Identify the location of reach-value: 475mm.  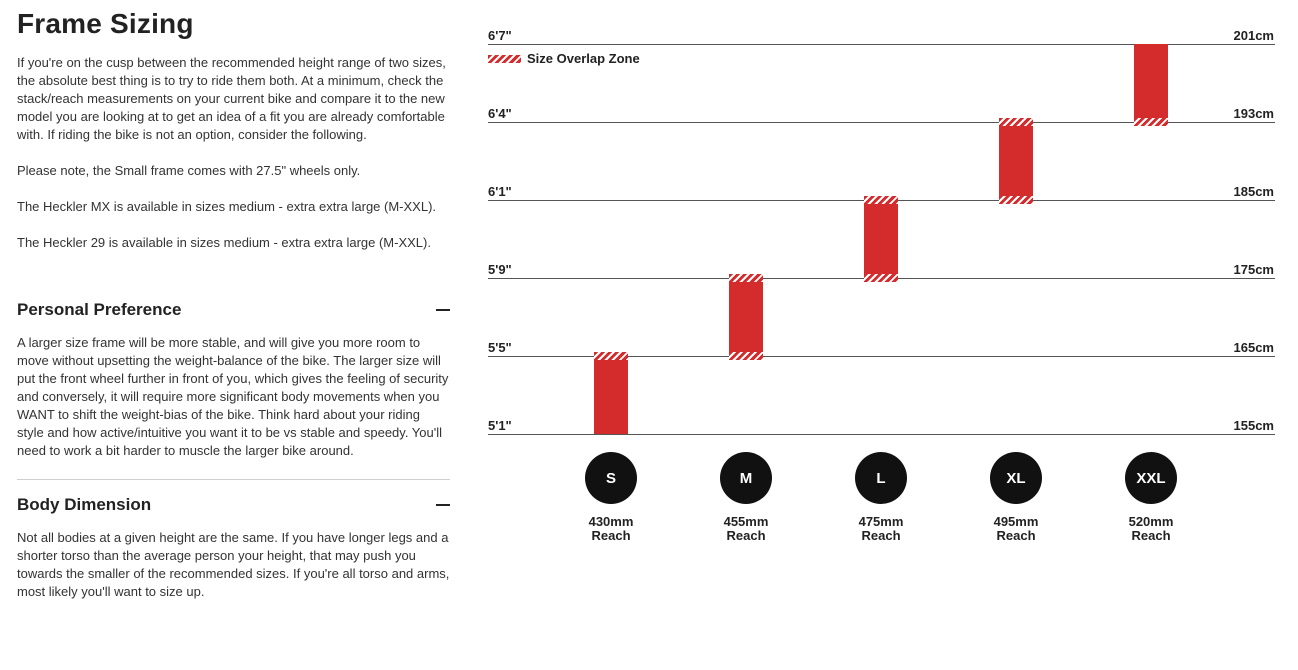
(881, 521).